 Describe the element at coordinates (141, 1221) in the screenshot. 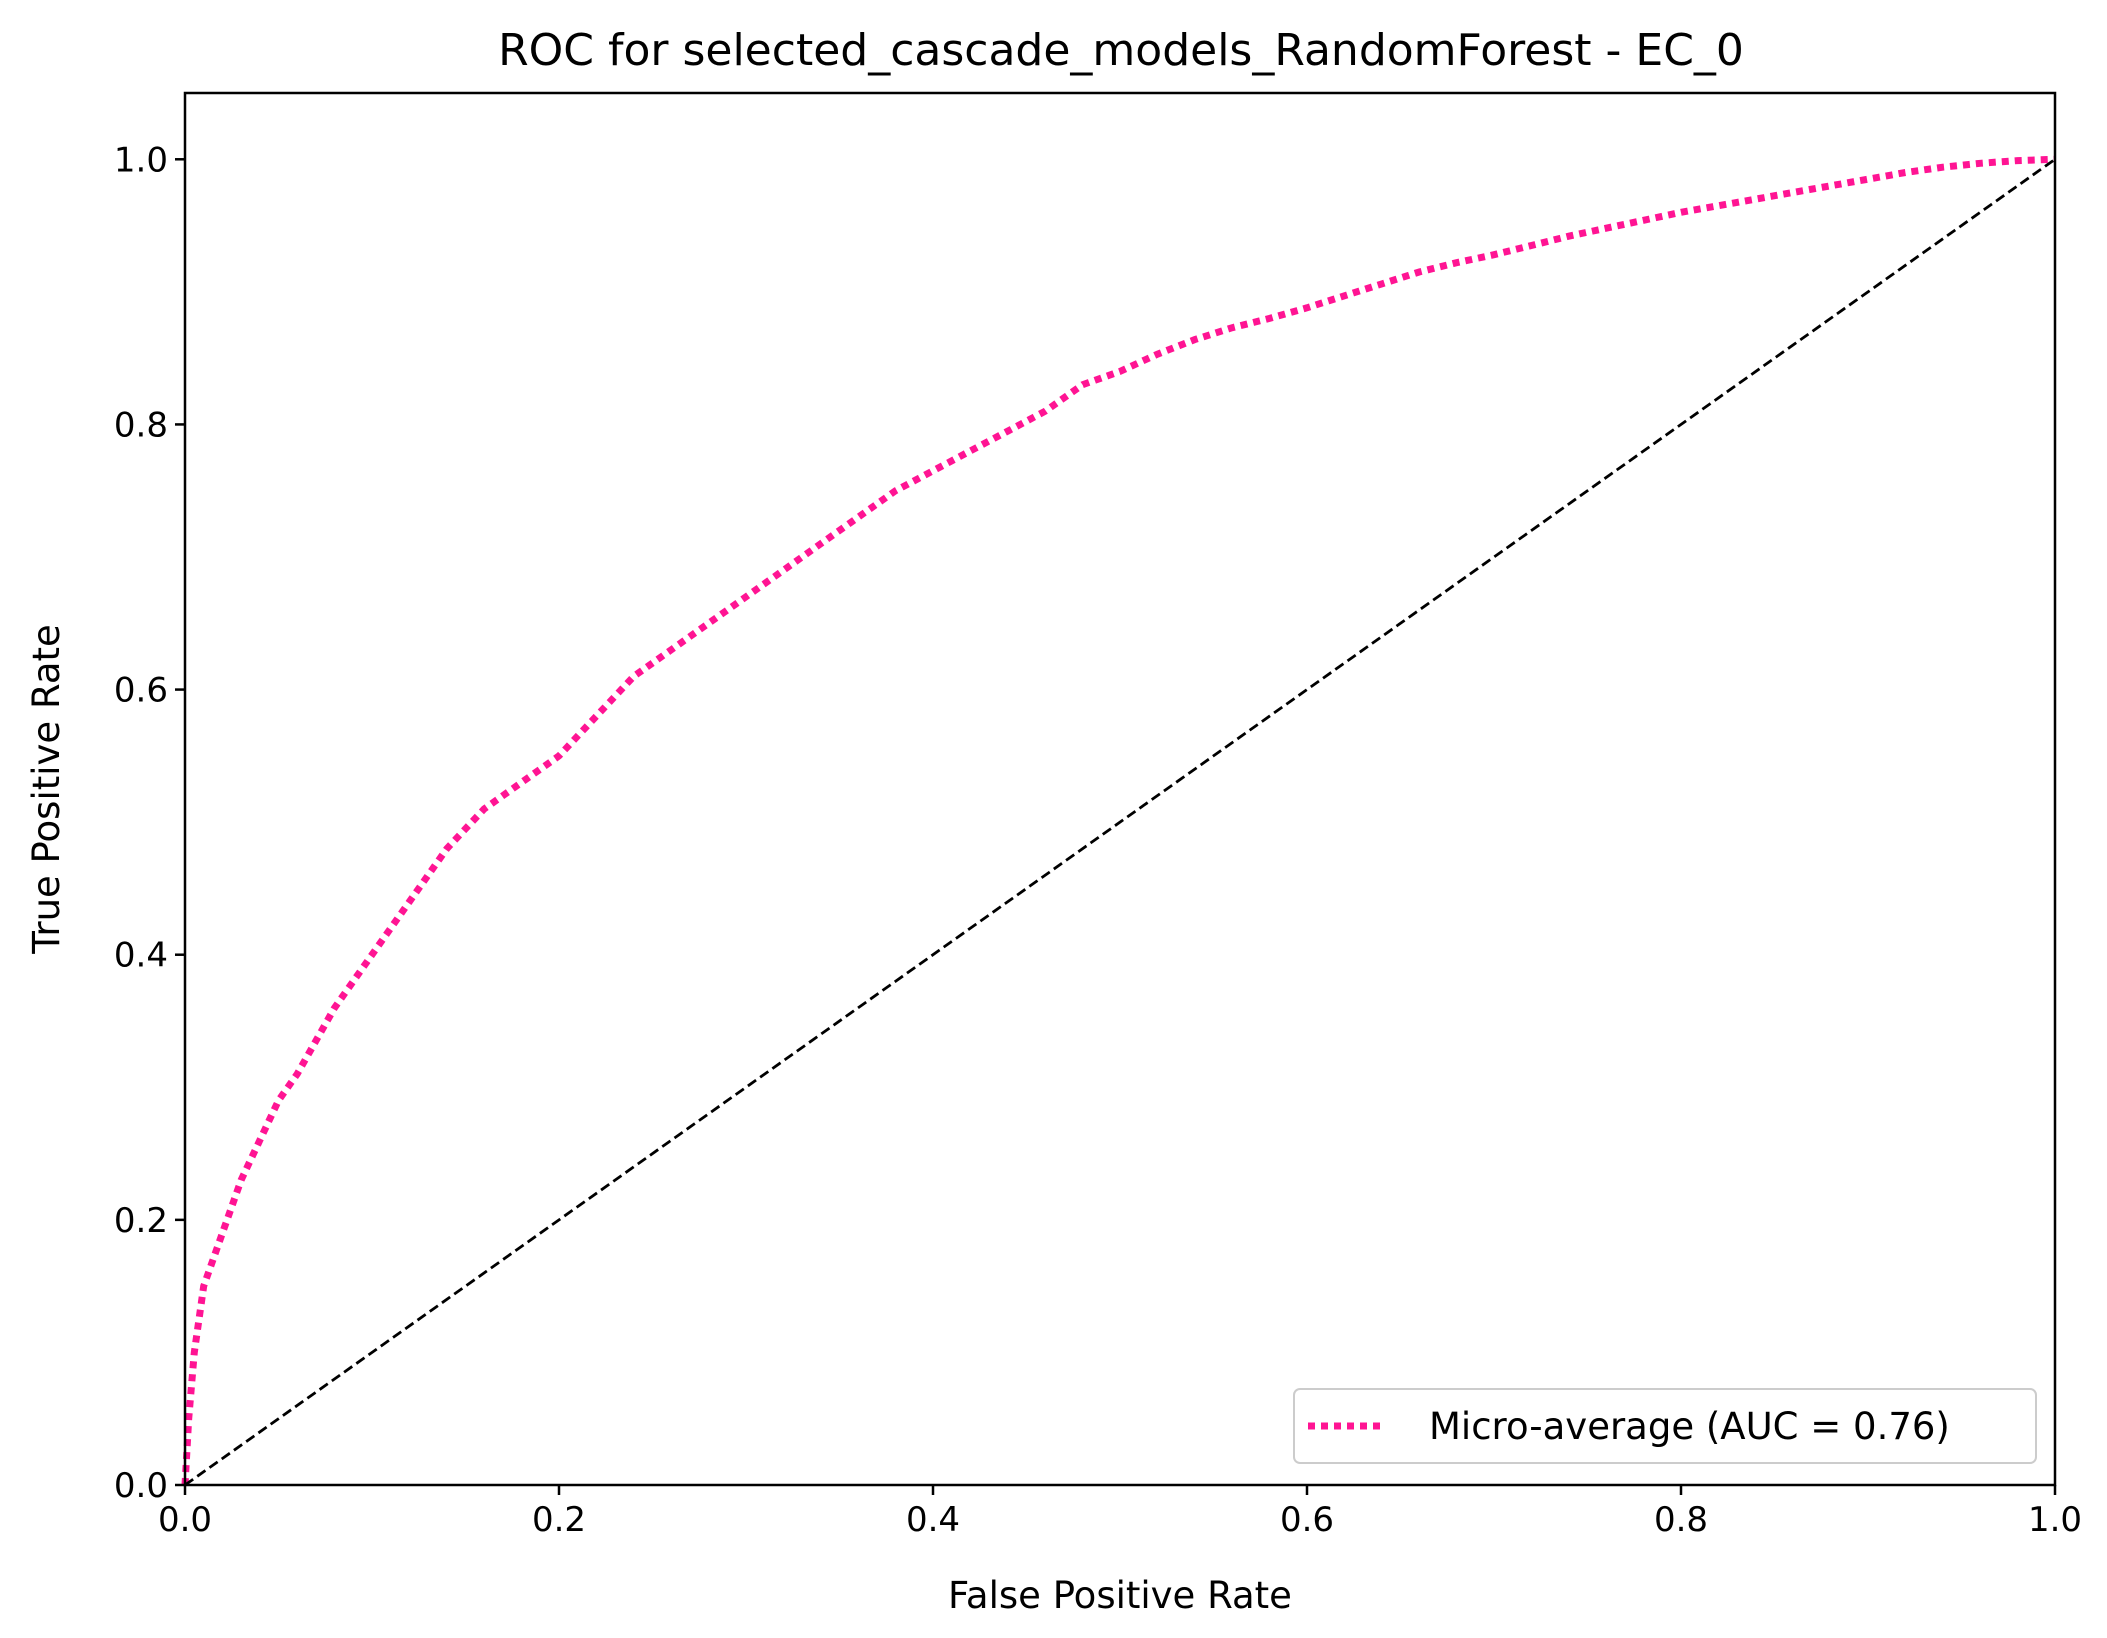

I see `y-tick-label: 0.2` at that location.